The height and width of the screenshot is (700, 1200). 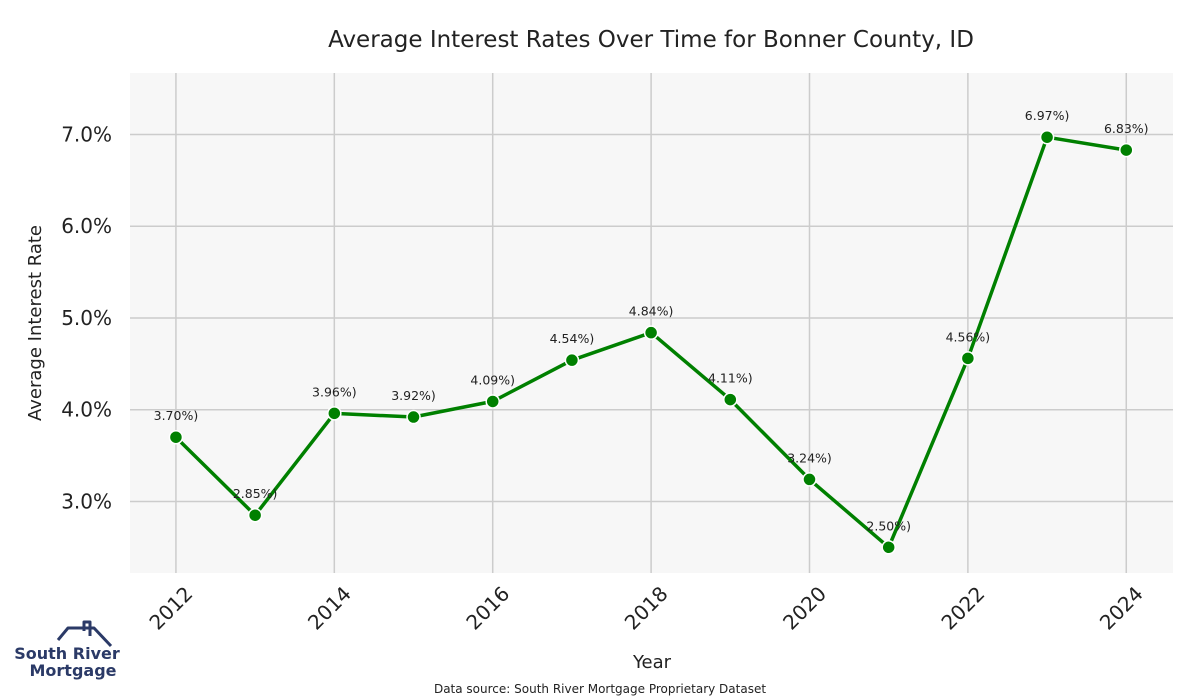 What do you see at coordinates (84, 634) in the screenshot?
I see `house-roof-icon` at bounding box center [84, 634].